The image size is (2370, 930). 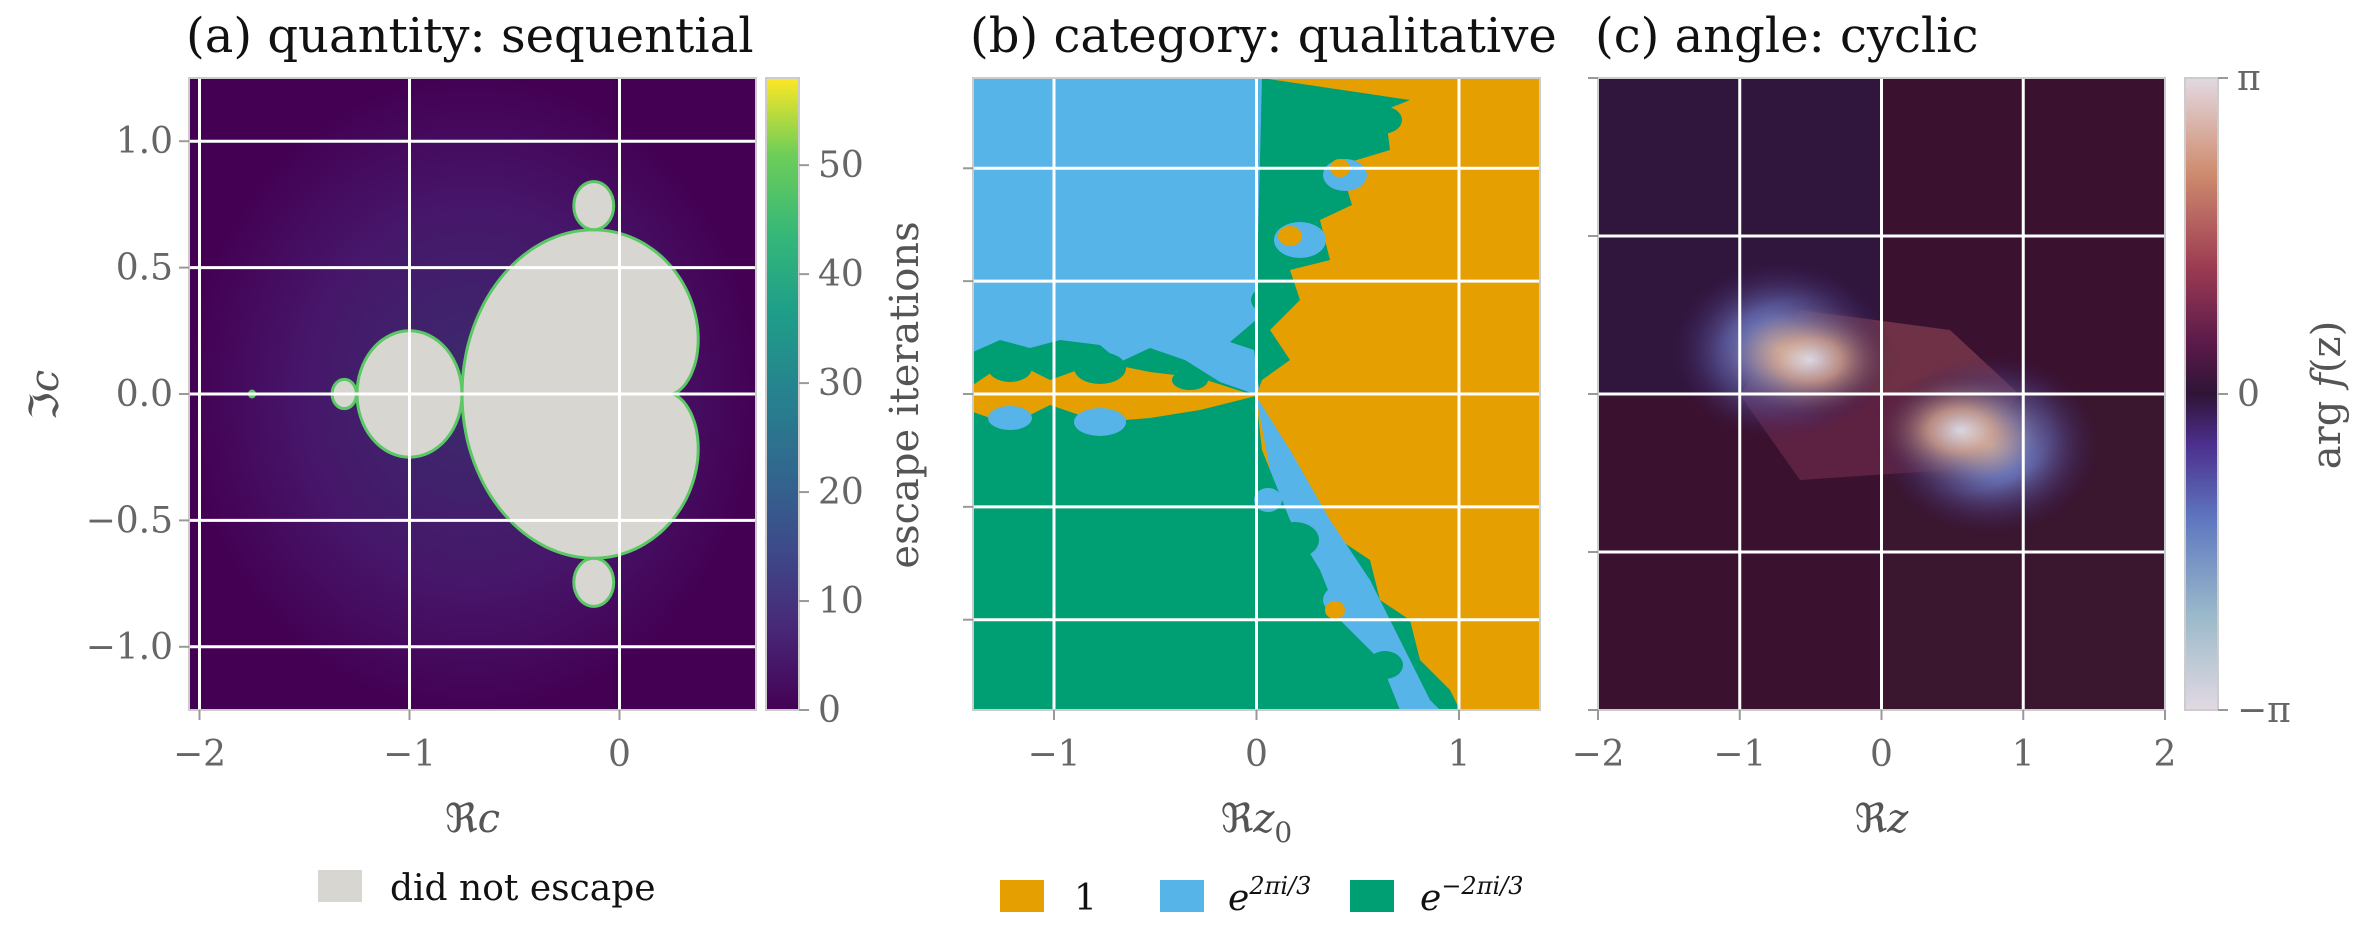 What do you see at coordinates (1787, 36) in the screenshot?
I see `panel-c-title: (c) angle: cyclic` at bounding box center [1787, 36].